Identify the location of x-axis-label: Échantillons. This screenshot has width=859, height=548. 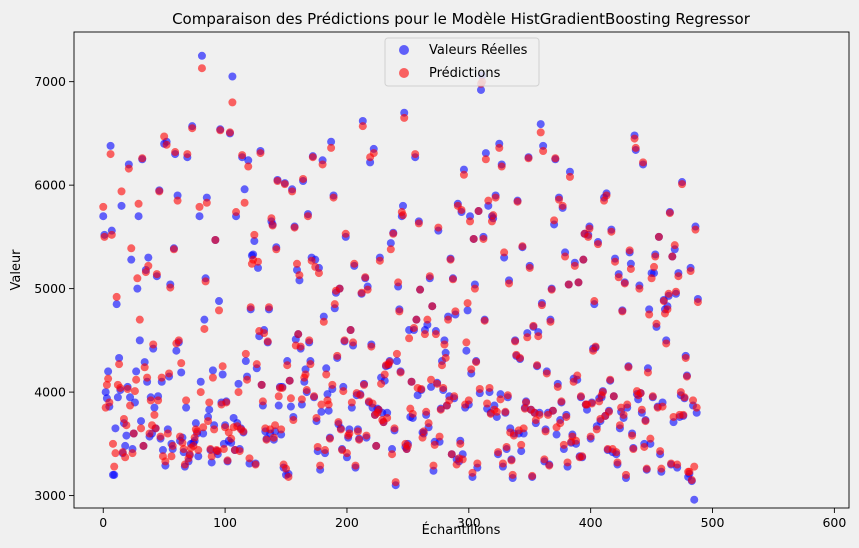
(461, 530).